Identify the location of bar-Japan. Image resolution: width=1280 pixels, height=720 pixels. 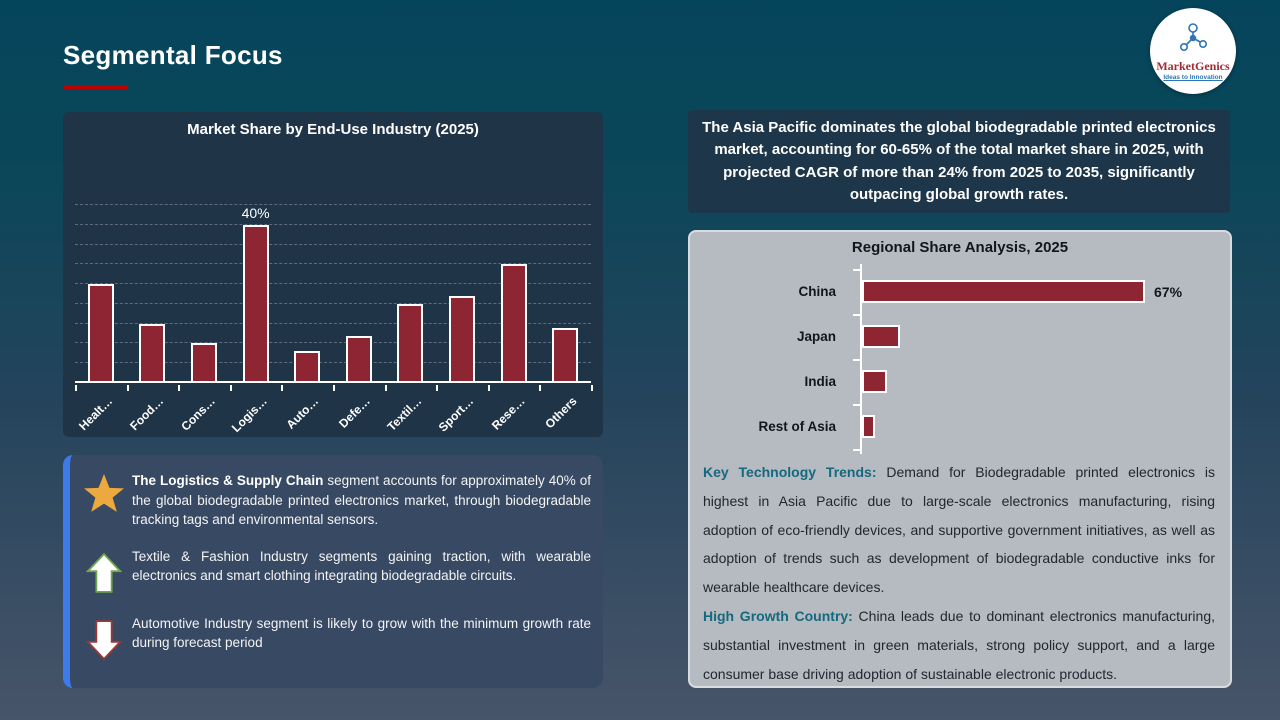
(881, 336).